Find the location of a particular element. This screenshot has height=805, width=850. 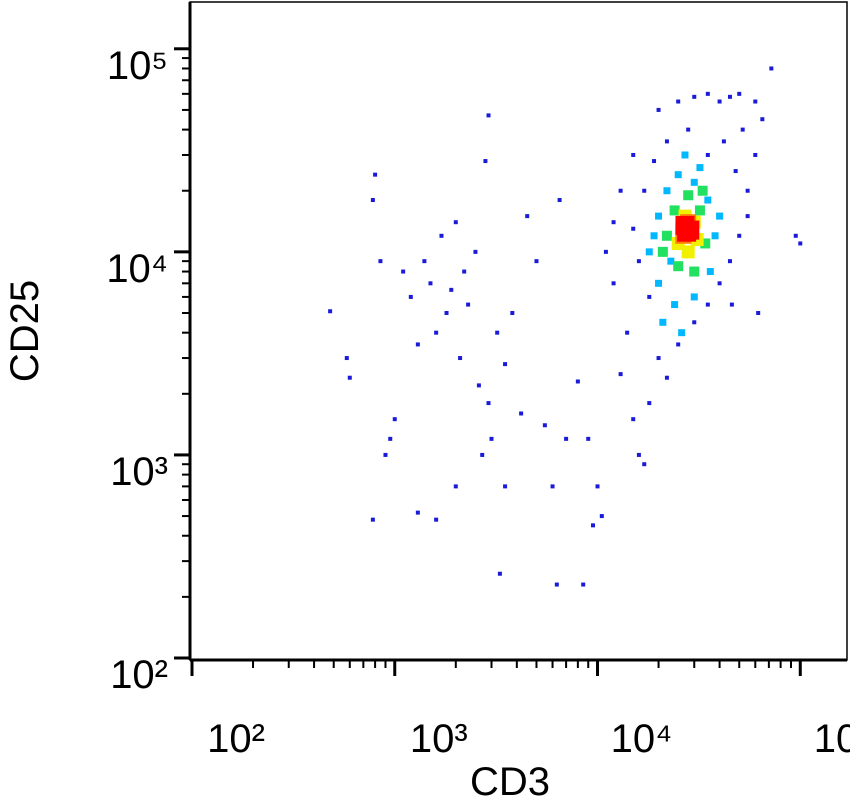

x-axis-label: CD3 is located at coordinates (510, 782).